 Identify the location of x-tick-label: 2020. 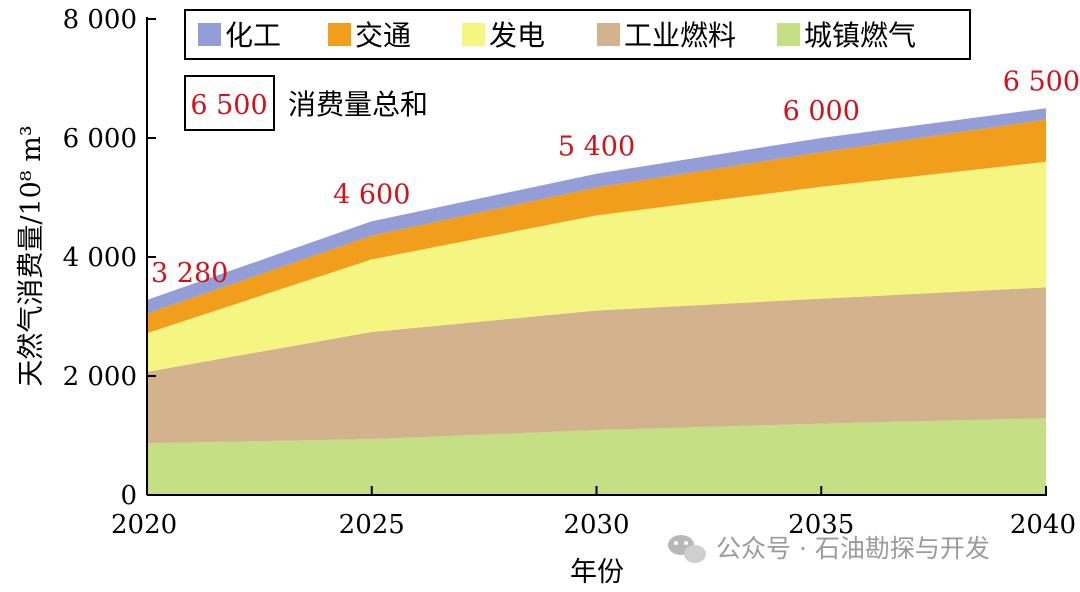
(144, 525).